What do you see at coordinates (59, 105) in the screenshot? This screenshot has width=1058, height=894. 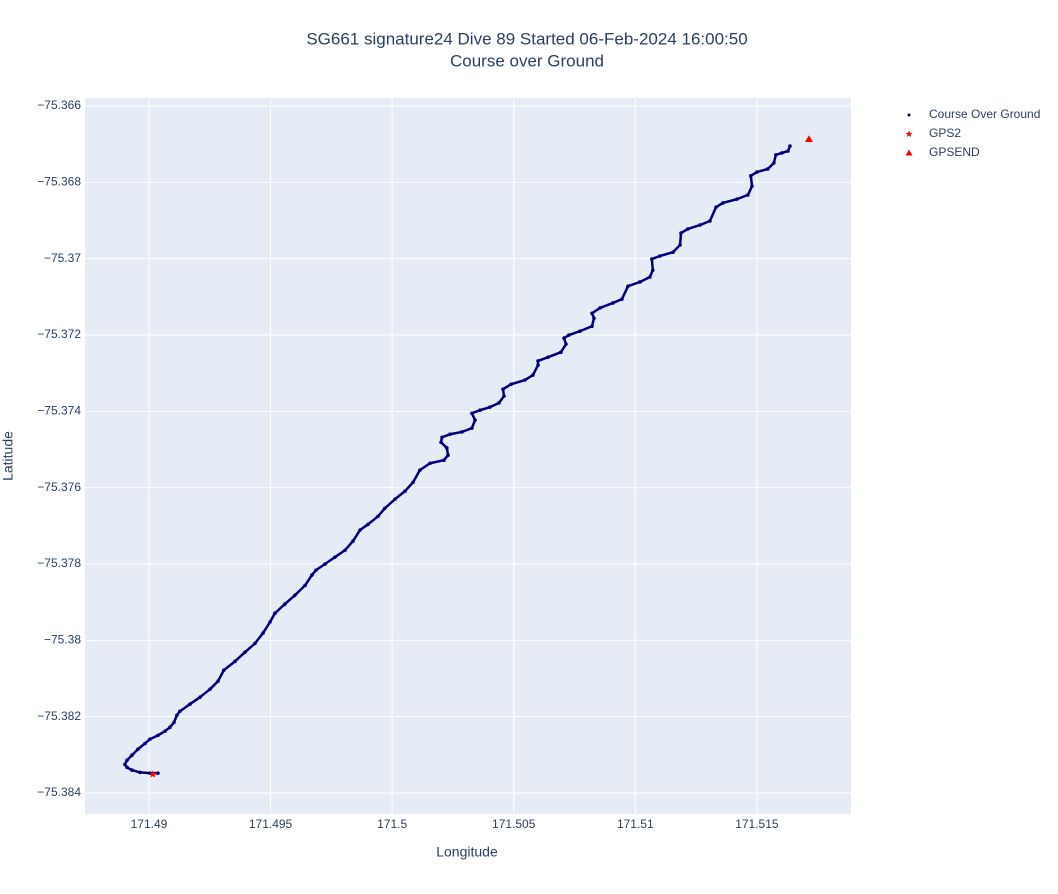 I see `y-tick-label: −75.366` at bounding box center [59, 105].